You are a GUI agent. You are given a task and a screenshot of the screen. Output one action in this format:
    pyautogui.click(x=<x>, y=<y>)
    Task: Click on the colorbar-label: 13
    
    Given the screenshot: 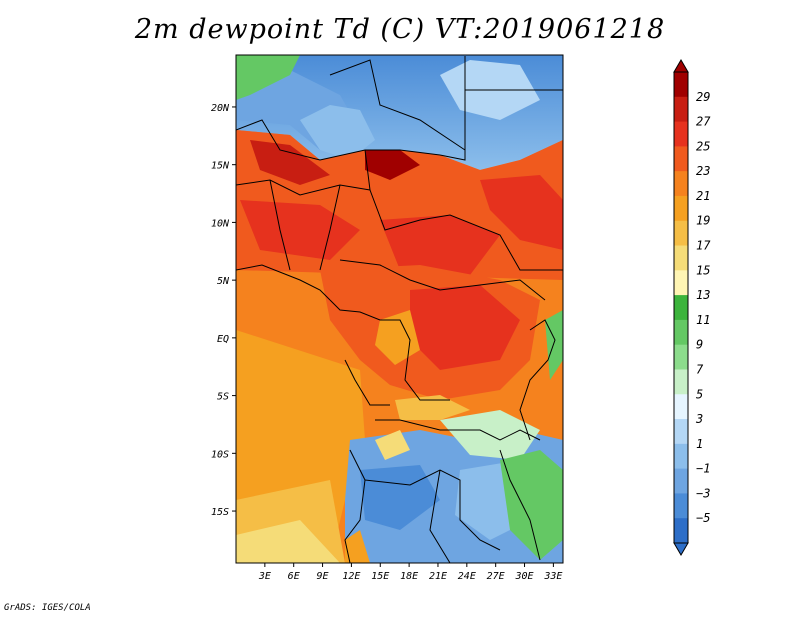 What is the action you would take?
    pyautogui.click(x=703, y=295)
    